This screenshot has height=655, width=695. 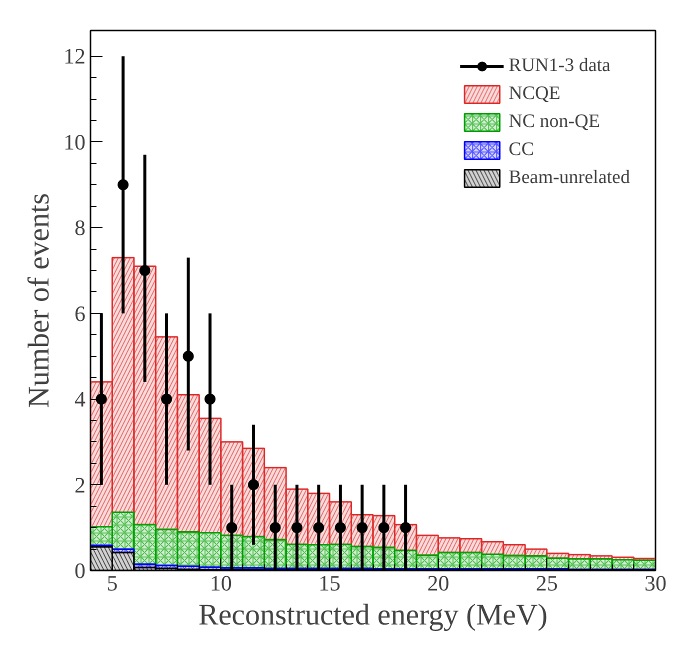 I want to click on y-axis-title: Number of events, so click(x=39, y=300).